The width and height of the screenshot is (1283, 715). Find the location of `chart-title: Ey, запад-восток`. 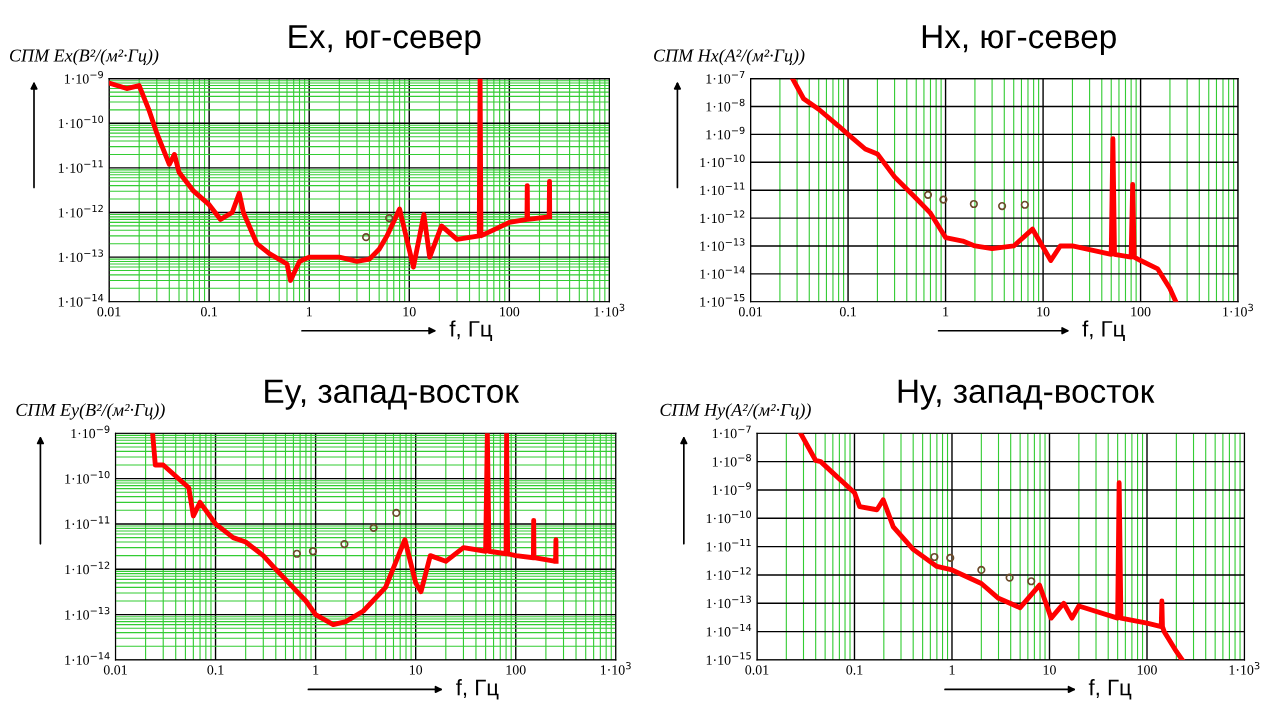

chart-title: Ey, запад-восток is located at coordinates (392, 394).